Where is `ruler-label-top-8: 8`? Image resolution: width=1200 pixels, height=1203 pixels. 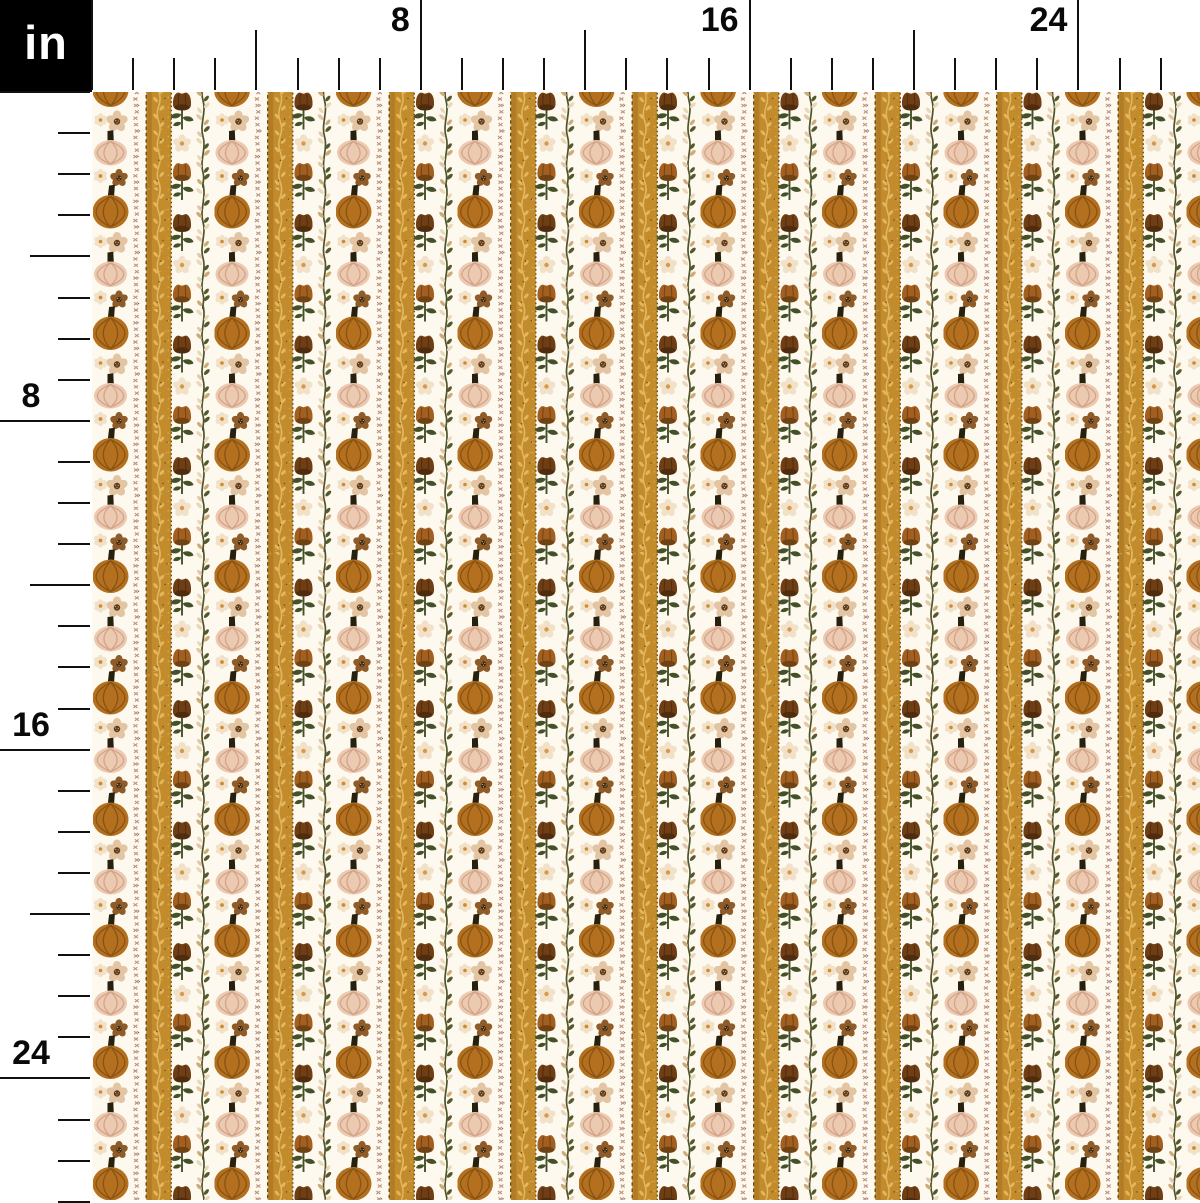 ruler-label-top-8: 8 is located at coordinates (400, 20).